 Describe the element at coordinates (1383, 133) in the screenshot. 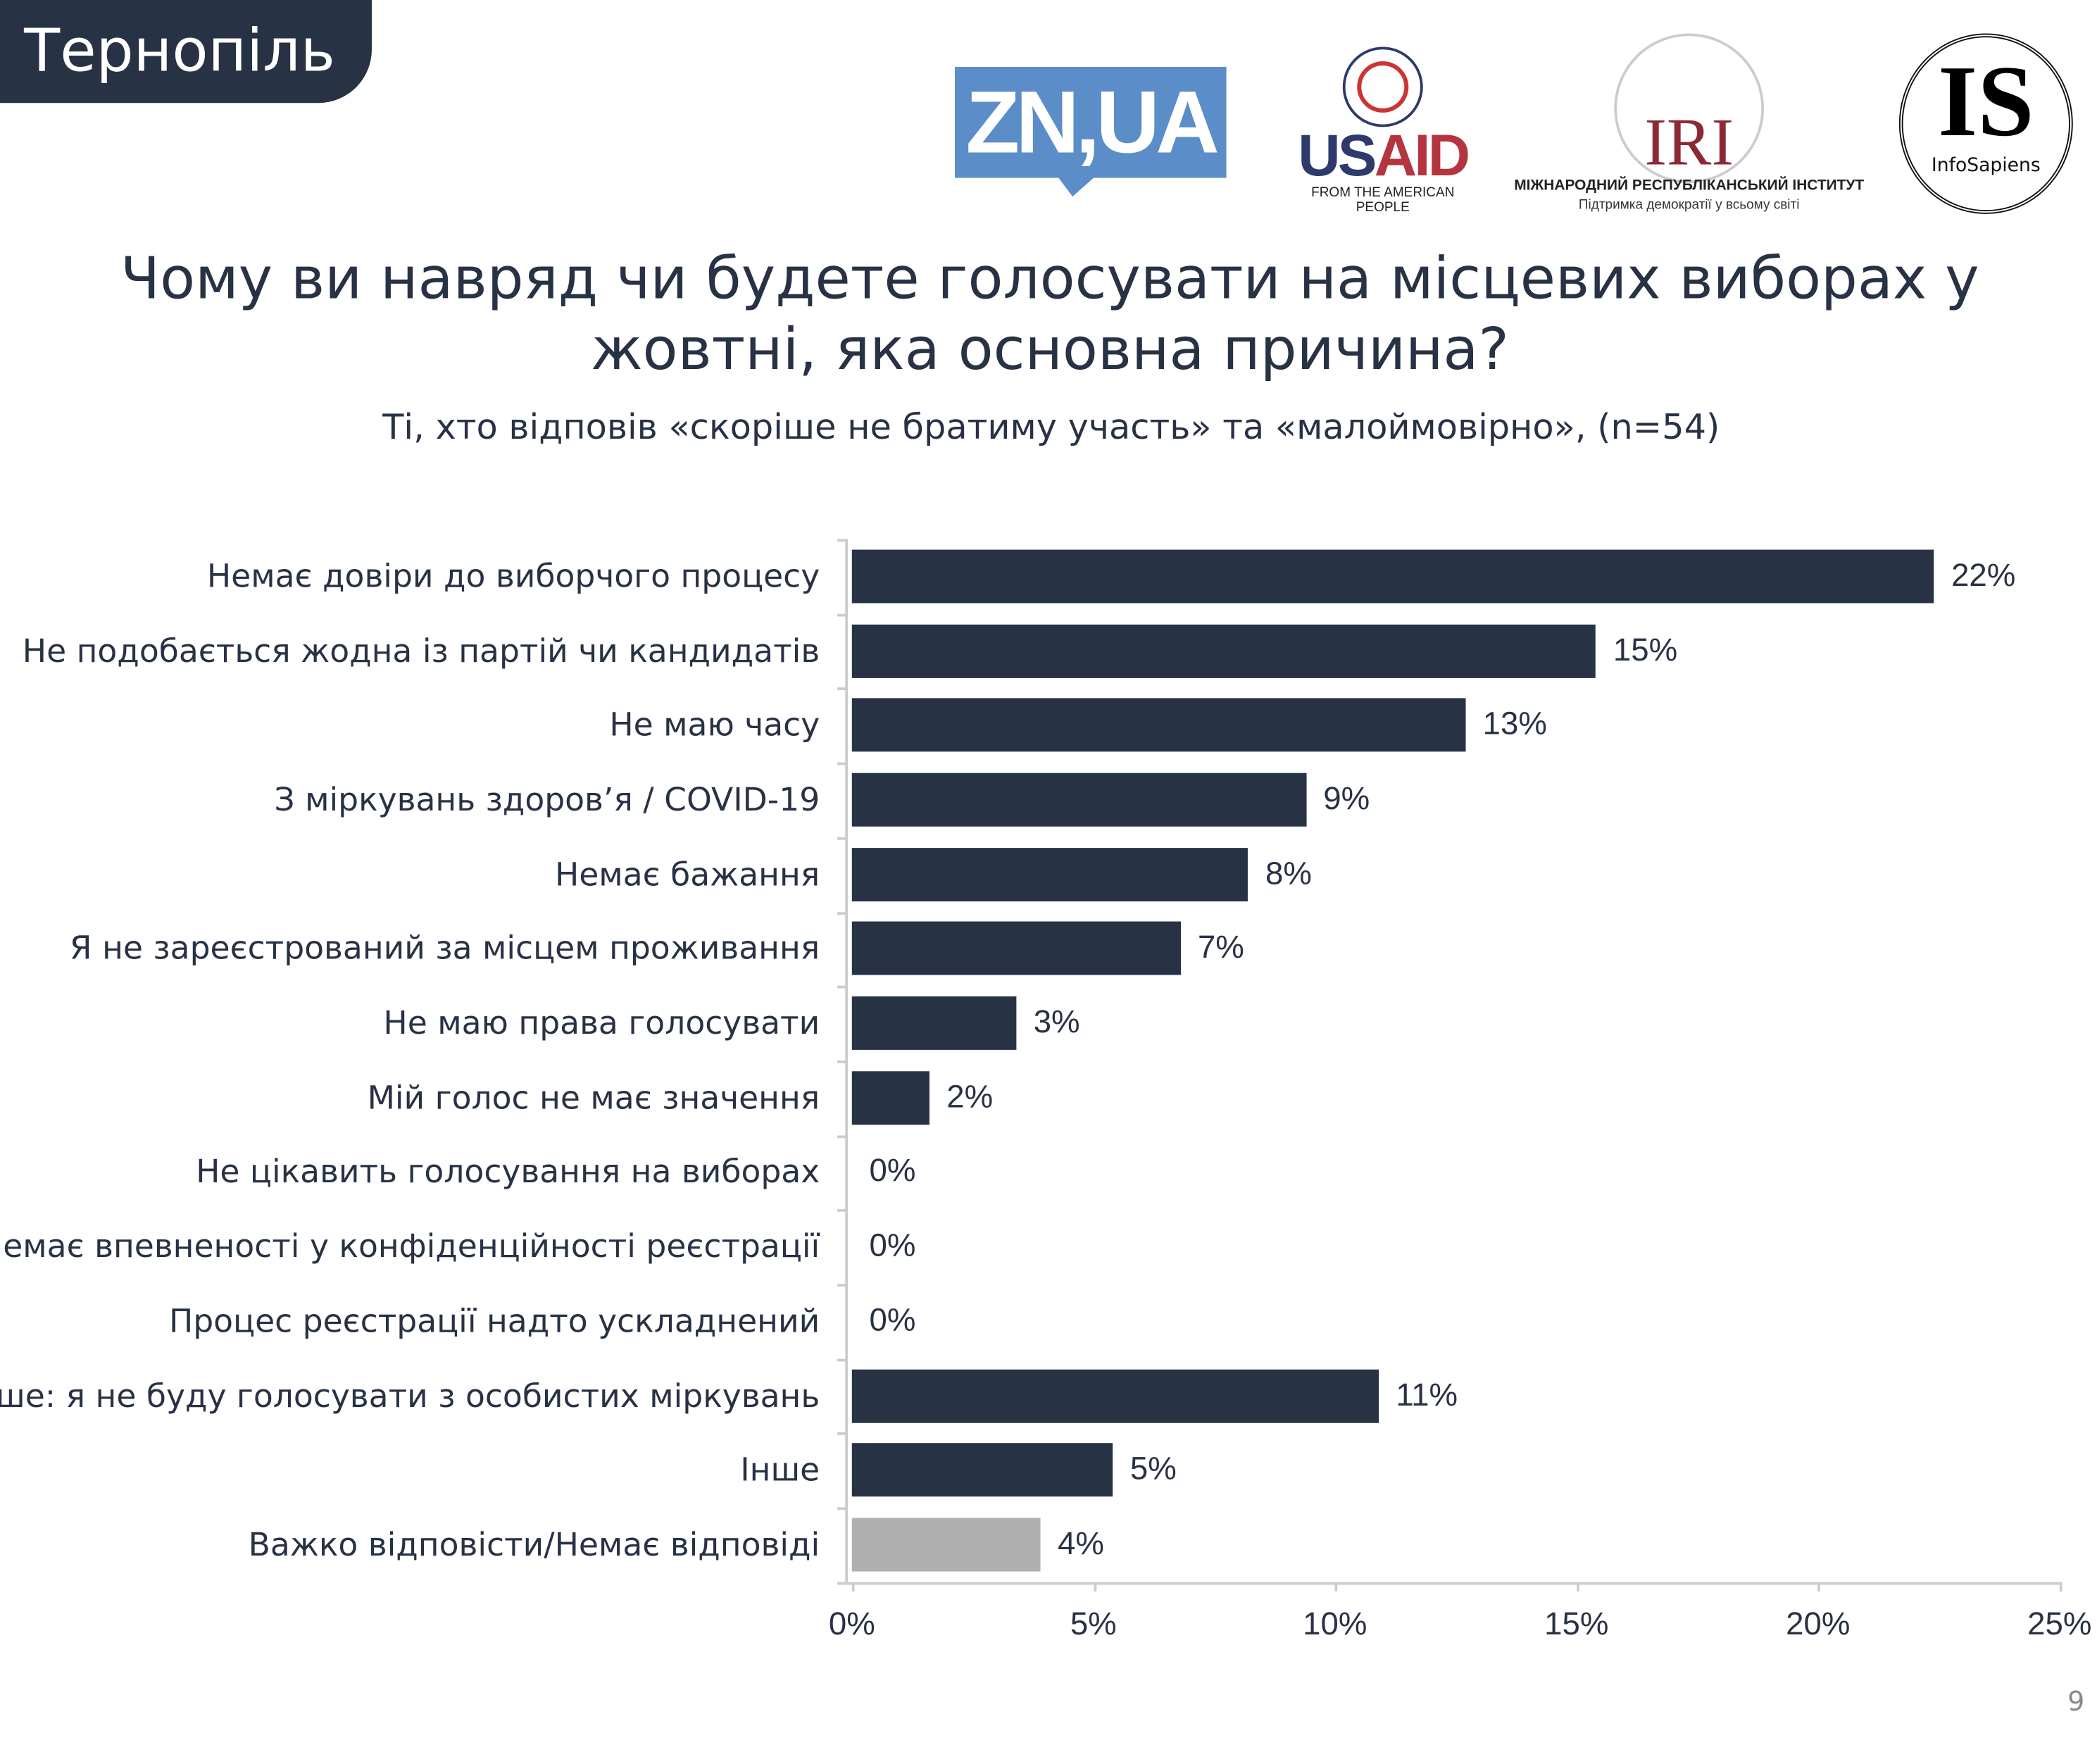

I see `usaid-logo: USAID FROM THE AMERICAN PEOPLE` at that location.